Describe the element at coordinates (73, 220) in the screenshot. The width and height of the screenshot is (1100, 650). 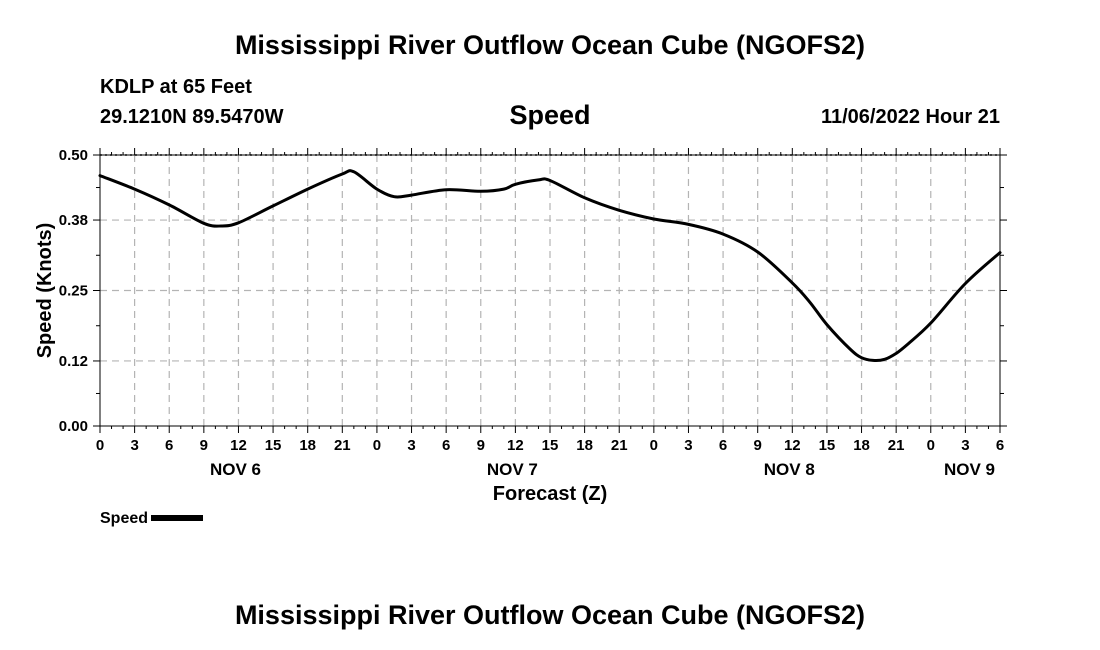
I see `y-tick-label: 0.38` at that location.